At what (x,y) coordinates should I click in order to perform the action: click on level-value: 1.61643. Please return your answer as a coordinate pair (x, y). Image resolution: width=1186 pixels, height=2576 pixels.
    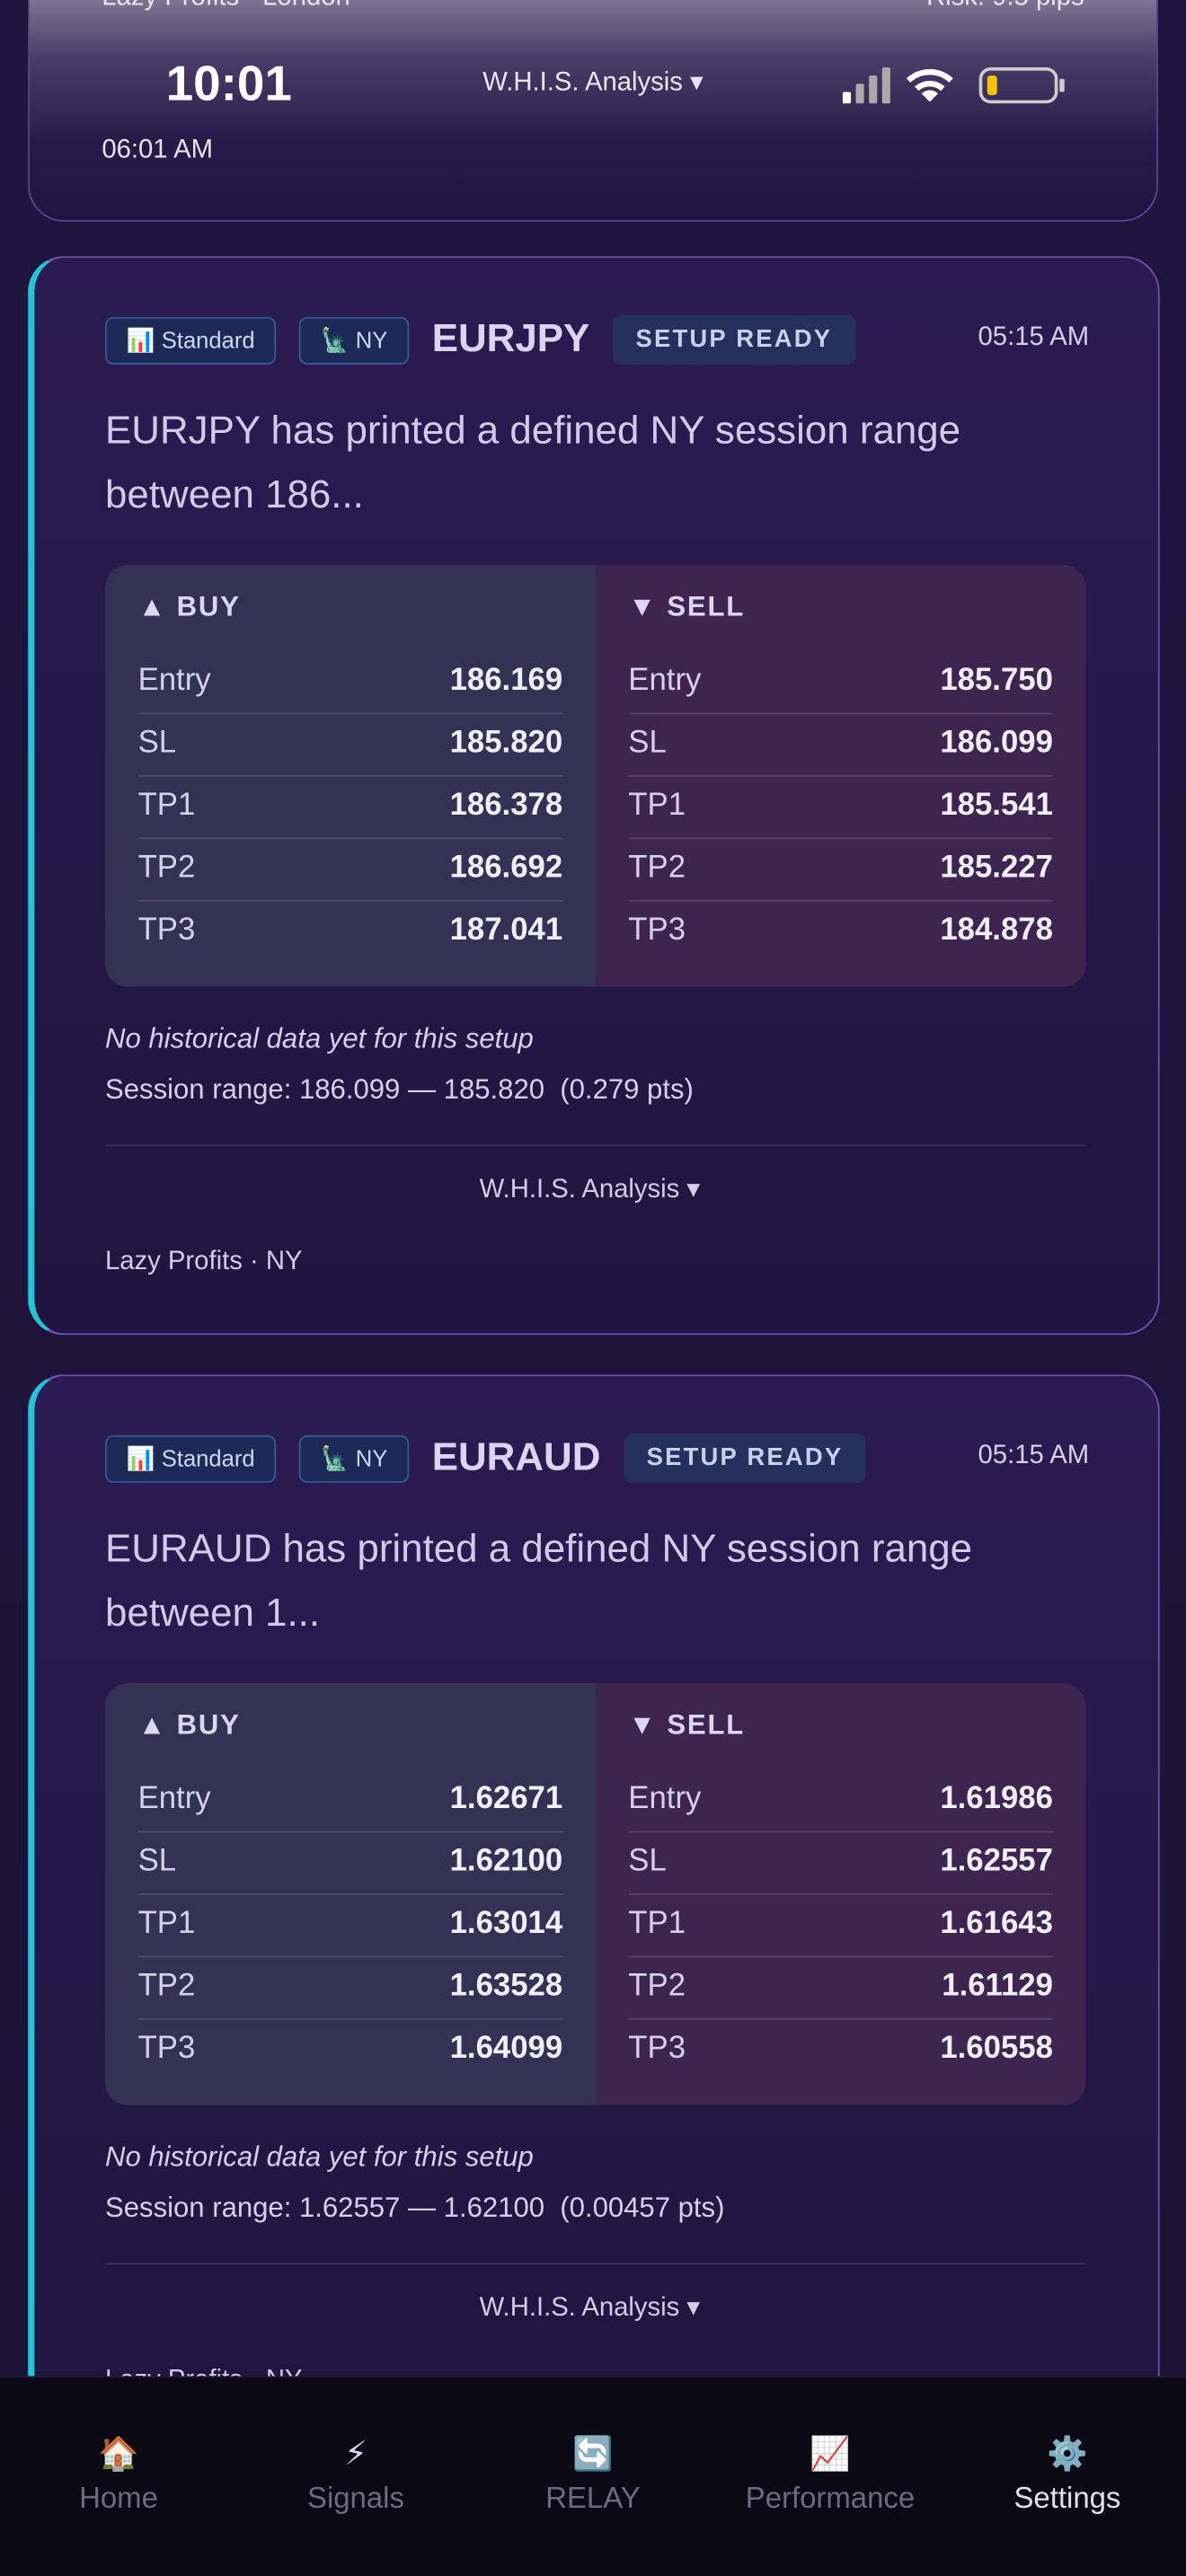
    Looking at the image, I should click on (996, 1924).